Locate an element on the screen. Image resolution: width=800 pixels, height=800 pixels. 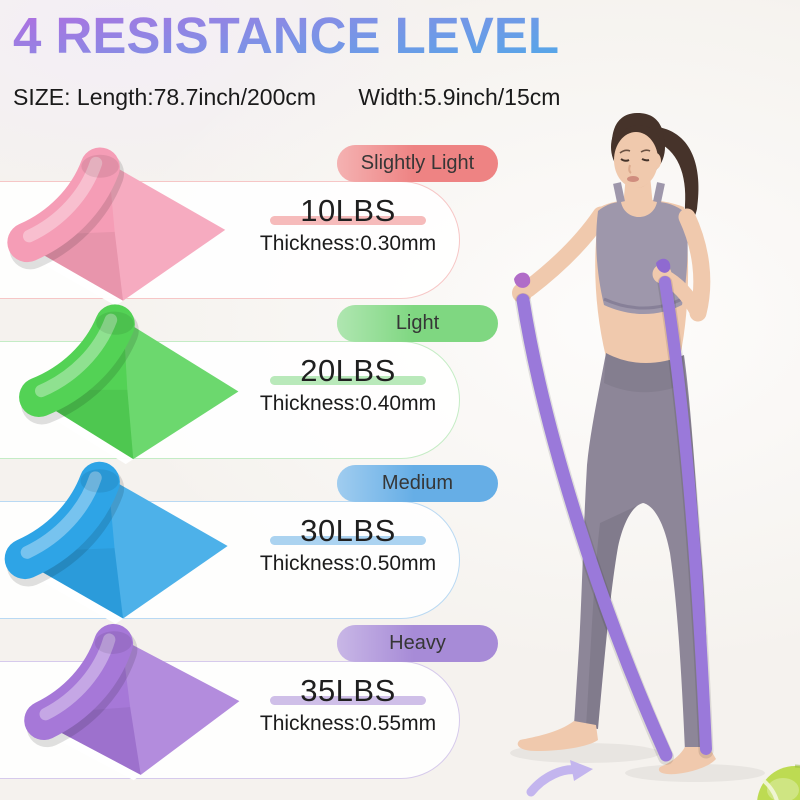
level-info: 30LBS Thickness:0.50mm is located at coordinates (348, 545).